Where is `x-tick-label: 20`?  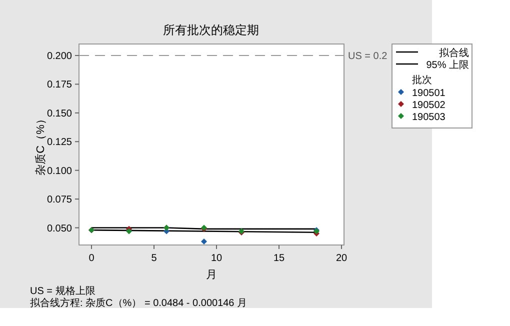
x-tick-label: 20 is located at coordinates (342, 258).